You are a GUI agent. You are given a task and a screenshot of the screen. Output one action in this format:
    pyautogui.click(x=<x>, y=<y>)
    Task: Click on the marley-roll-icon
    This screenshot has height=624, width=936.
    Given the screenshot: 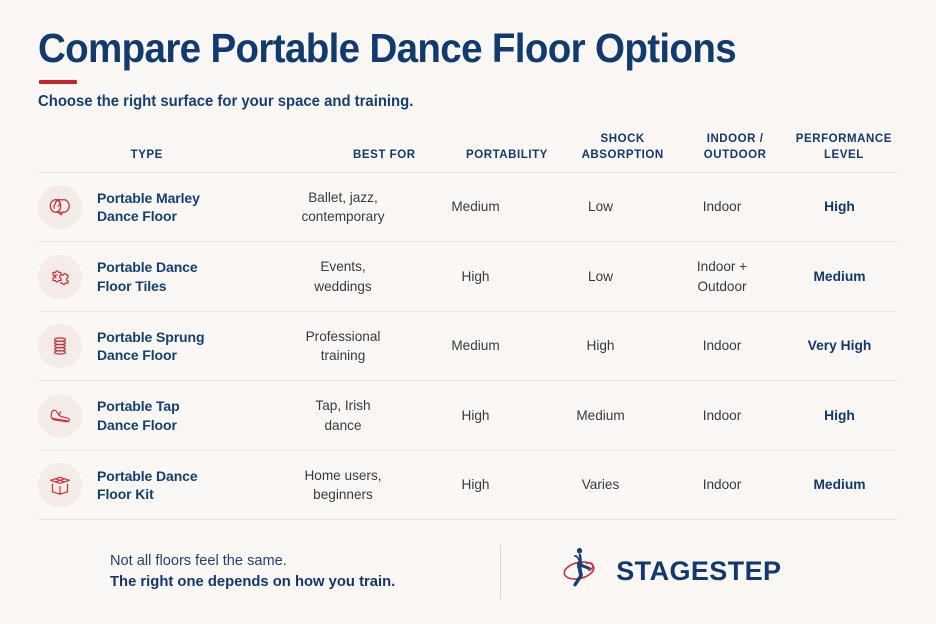 What is the action you would take?
    pyautogui.click(x=60, y=207)
    